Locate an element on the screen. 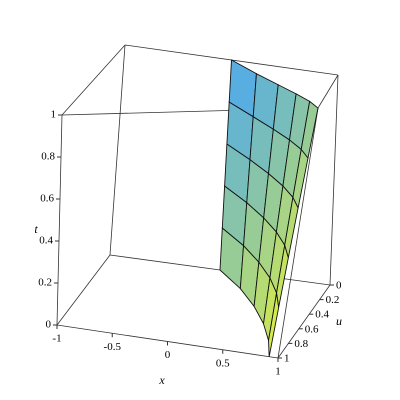 The height and width of the screenshot is (400, 400). y-tick-label: 0.2 is located at coordinates (333, 300).